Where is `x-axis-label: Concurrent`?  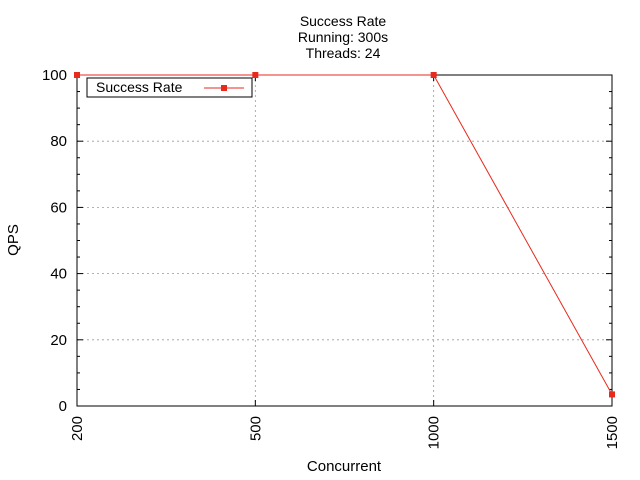 x-axis-label: Concurrent is located at coordinates (344, 466).